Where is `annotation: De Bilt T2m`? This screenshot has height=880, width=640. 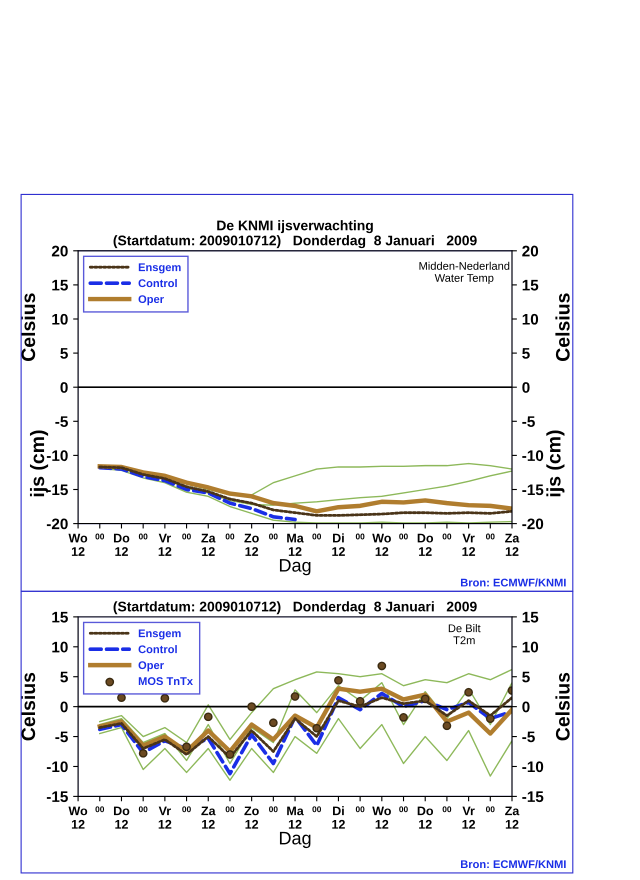 annotation: De Bilt T2m is located at coordinates (464, 634).